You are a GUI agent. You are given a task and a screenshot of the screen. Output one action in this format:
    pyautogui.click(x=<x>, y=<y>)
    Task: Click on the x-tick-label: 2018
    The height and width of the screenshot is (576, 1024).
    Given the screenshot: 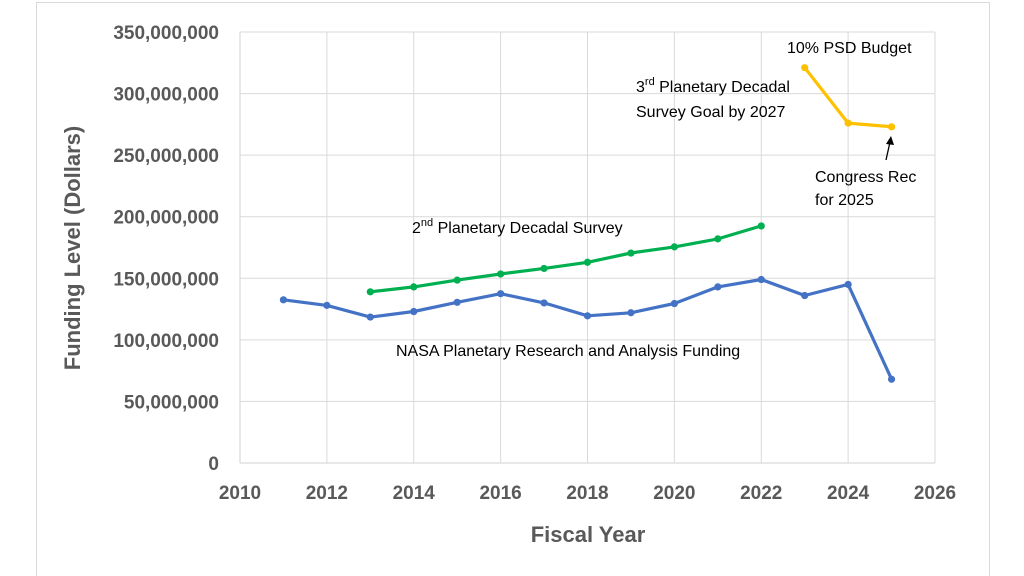 What is the action you would take?
    pyautogui.click(x=587, y=493)
    